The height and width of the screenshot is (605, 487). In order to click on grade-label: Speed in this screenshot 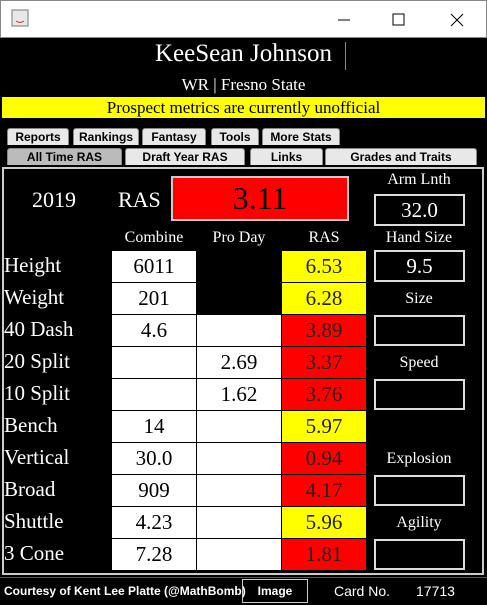, I will do `click(419, 362)`.